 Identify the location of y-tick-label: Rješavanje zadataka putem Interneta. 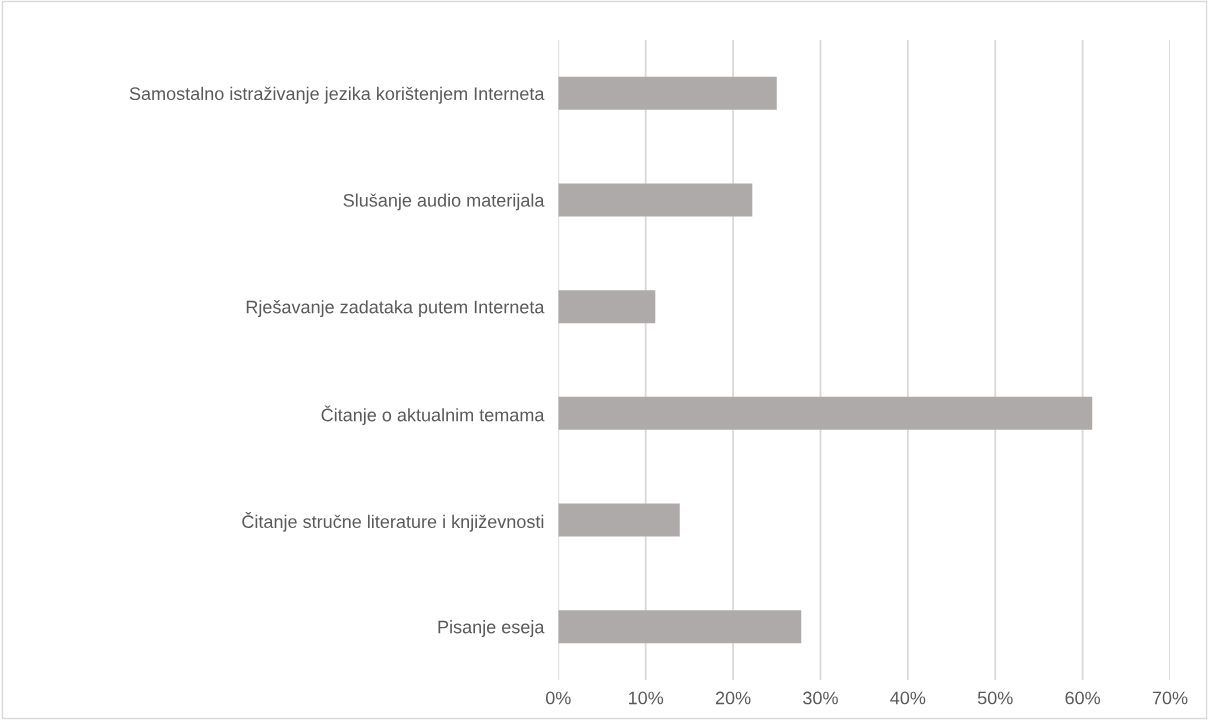
(395, 308).